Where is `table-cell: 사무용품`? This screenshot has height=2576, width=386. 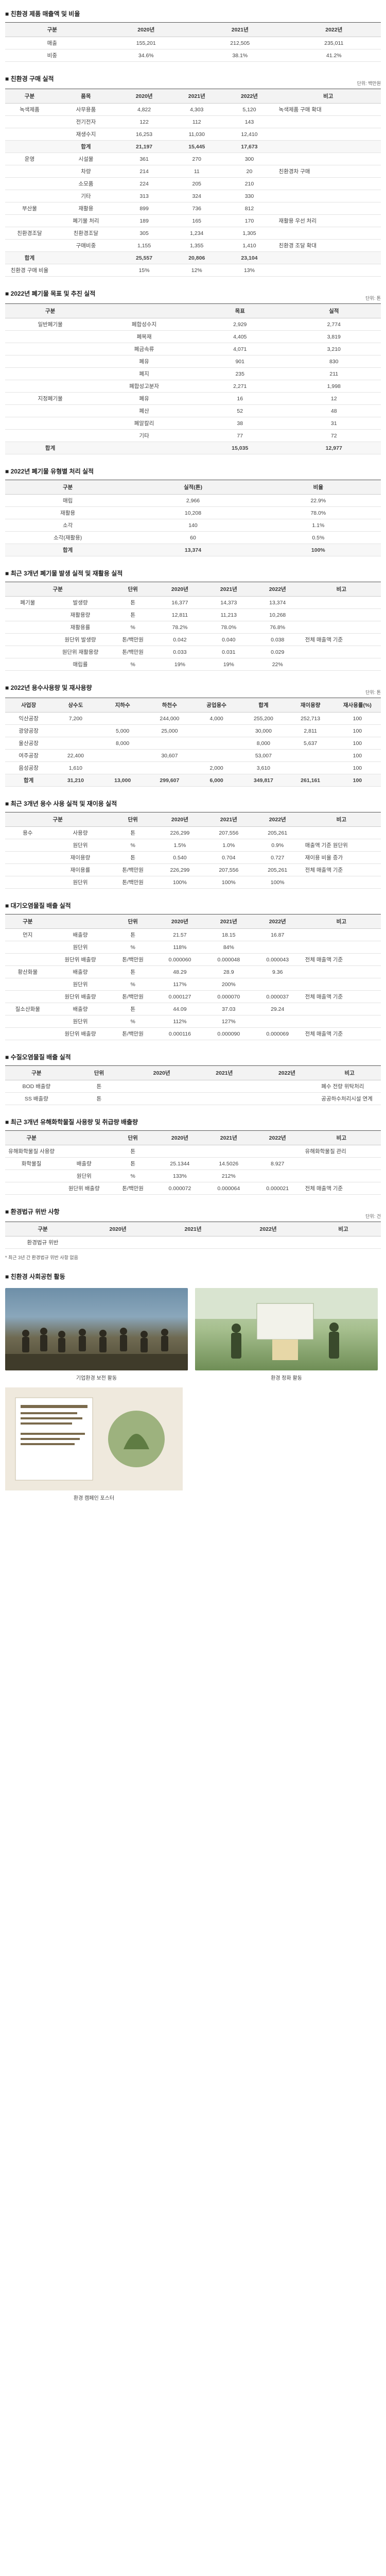 table-cell: 사무용품 is located at coordinates (86, 109).